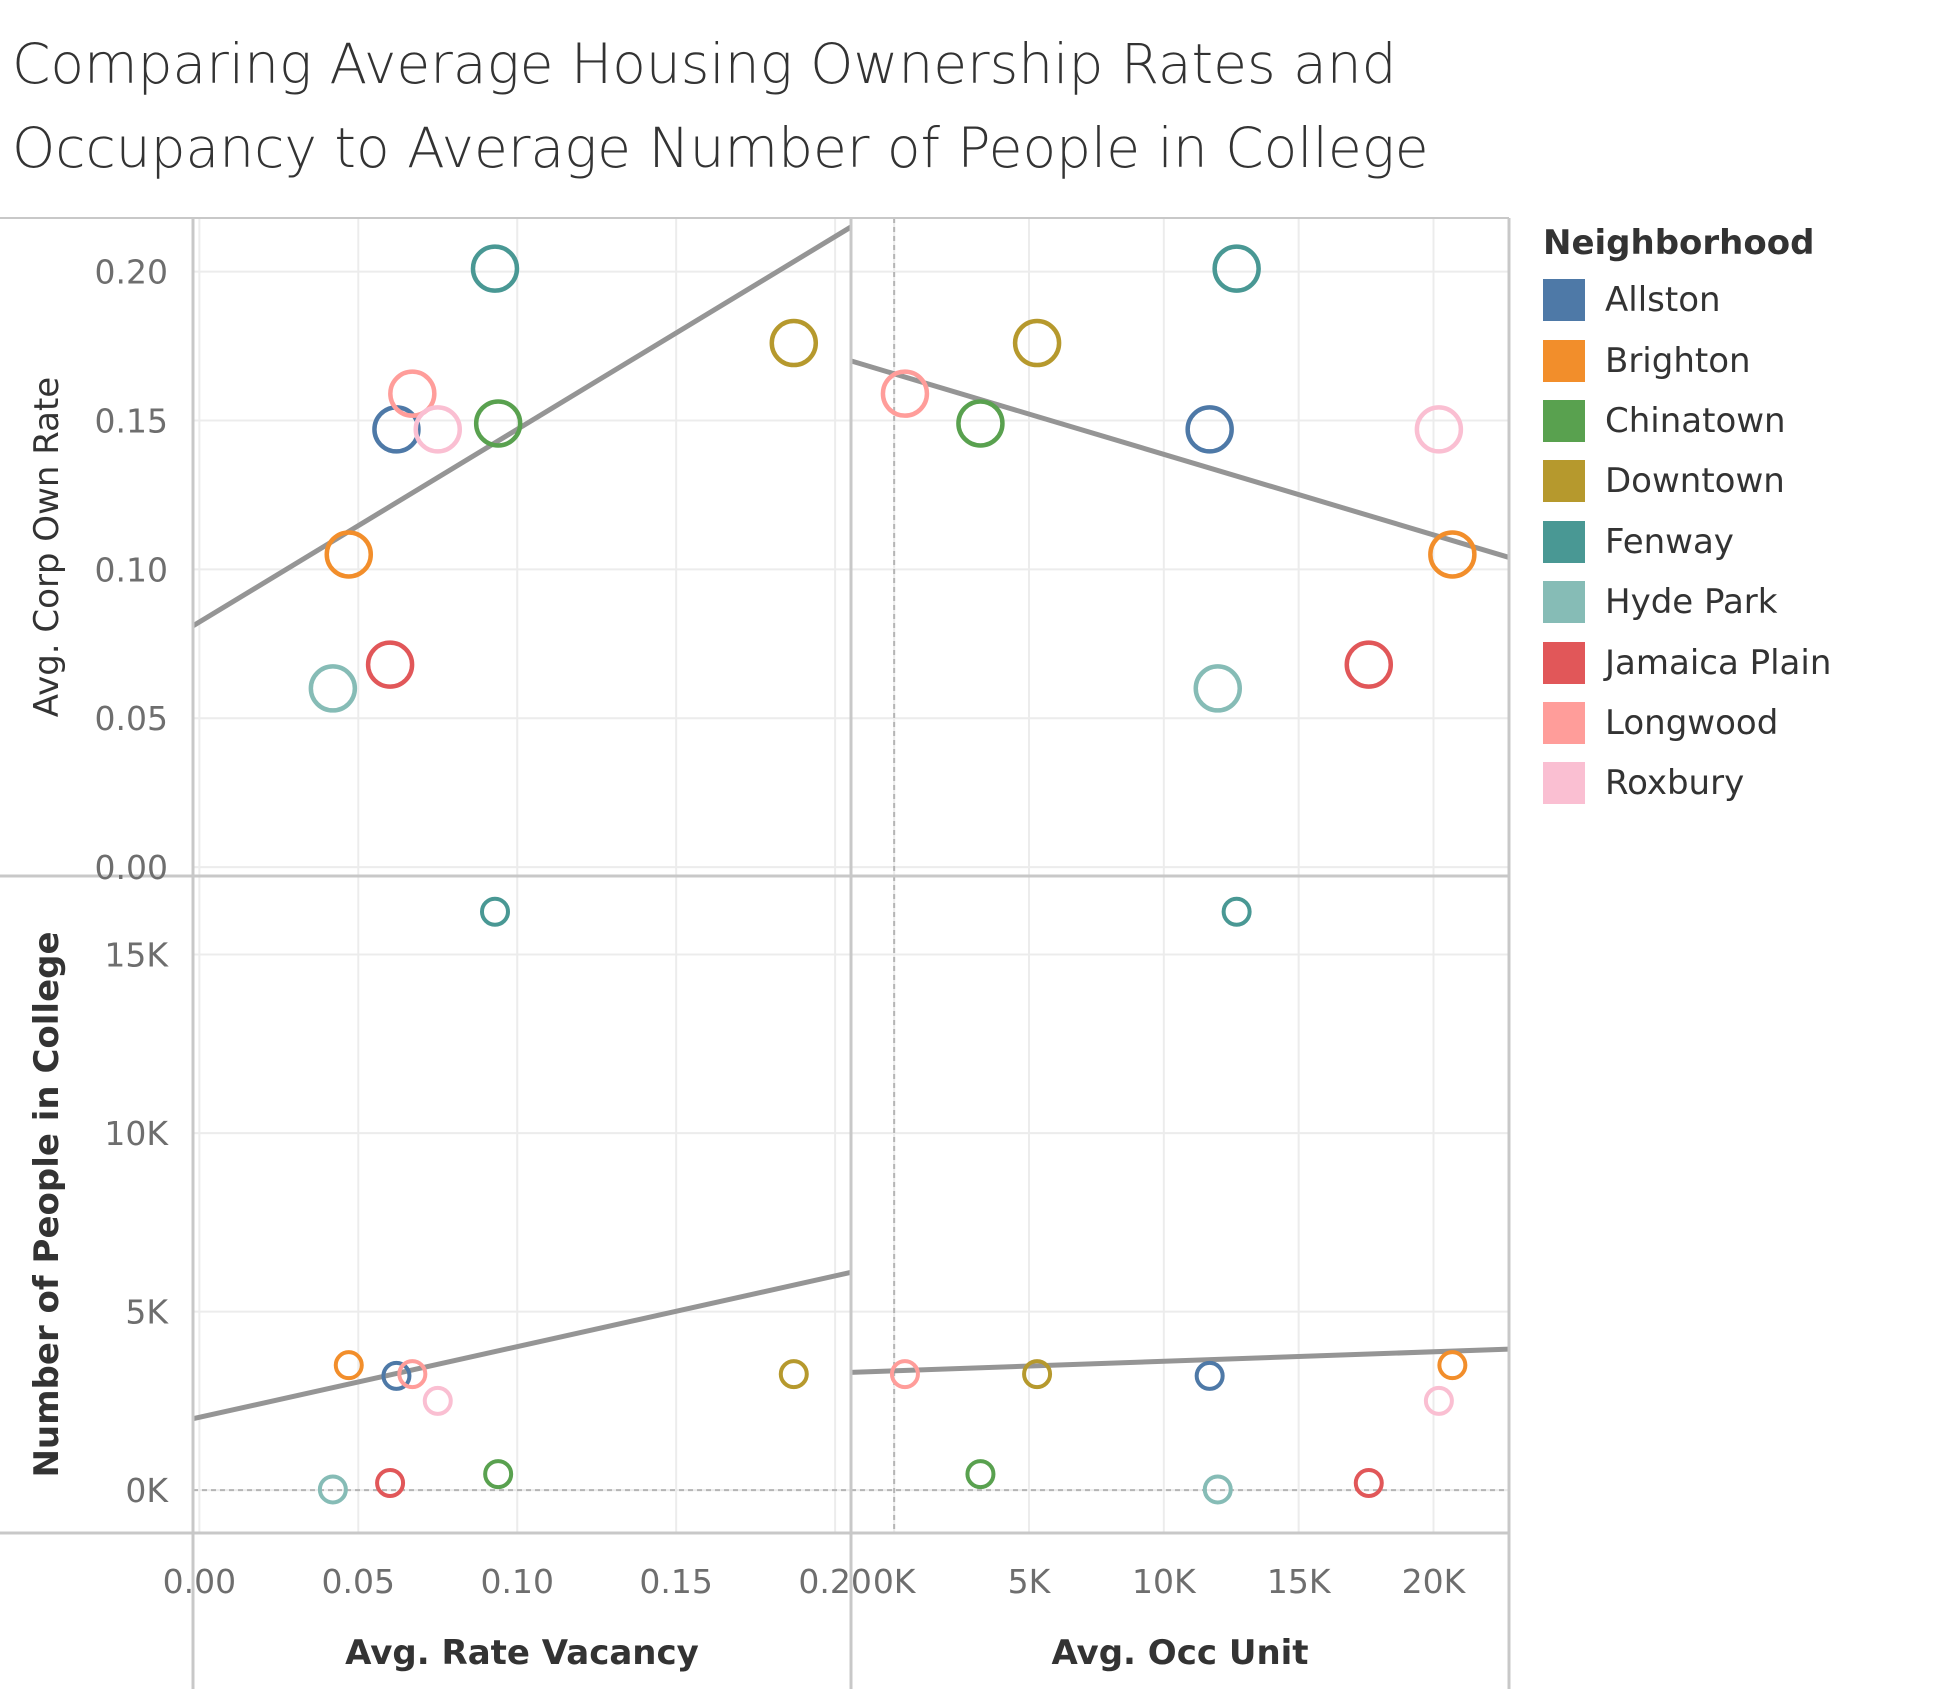  What do you see at coordinates (358, 1581) in the screenshot?
I see `x-tick-label: 0.05` at bounding box center [358, 1581].